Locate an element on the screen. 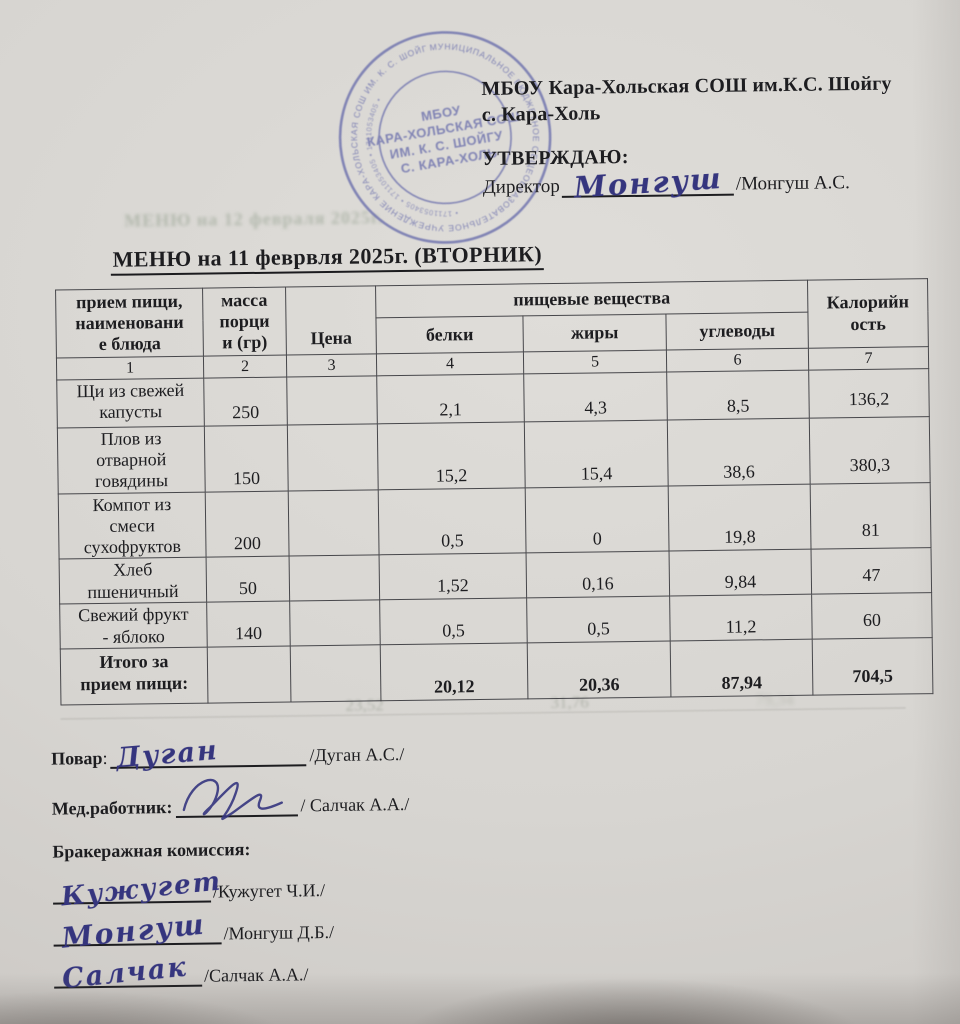 The width and height of the screenshot is (960, 1024). total-protein: 20,12 is located at coordinates (454, 671).